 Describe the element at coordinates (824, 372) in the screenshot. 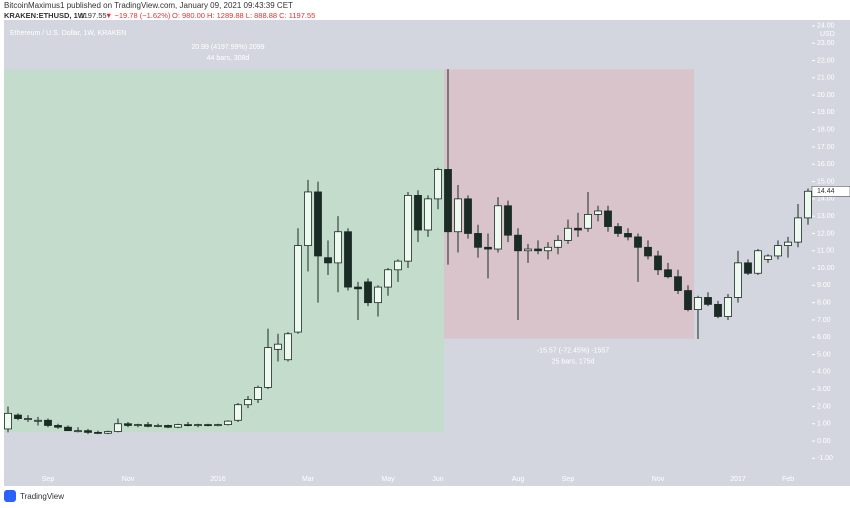

I see `y-tick-label: 4.00` at that location.